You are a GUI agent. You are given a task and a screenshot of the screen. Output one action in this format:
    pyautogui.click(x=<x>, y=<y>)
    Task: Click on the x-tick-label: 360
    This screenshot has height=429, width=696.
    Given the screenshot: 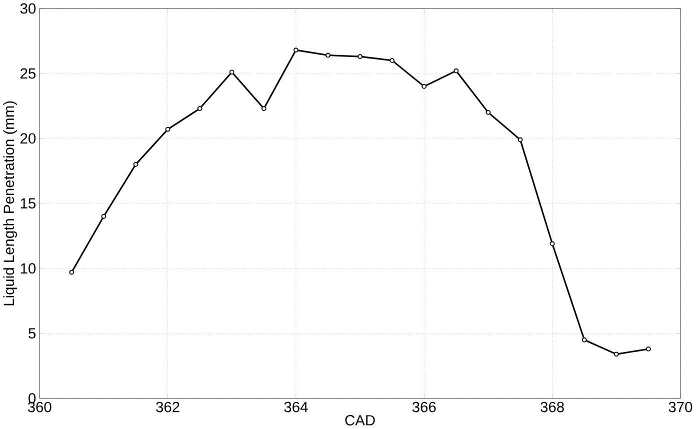 What is the action you would take?
    pyautogui.click(x=40, y=407)
    